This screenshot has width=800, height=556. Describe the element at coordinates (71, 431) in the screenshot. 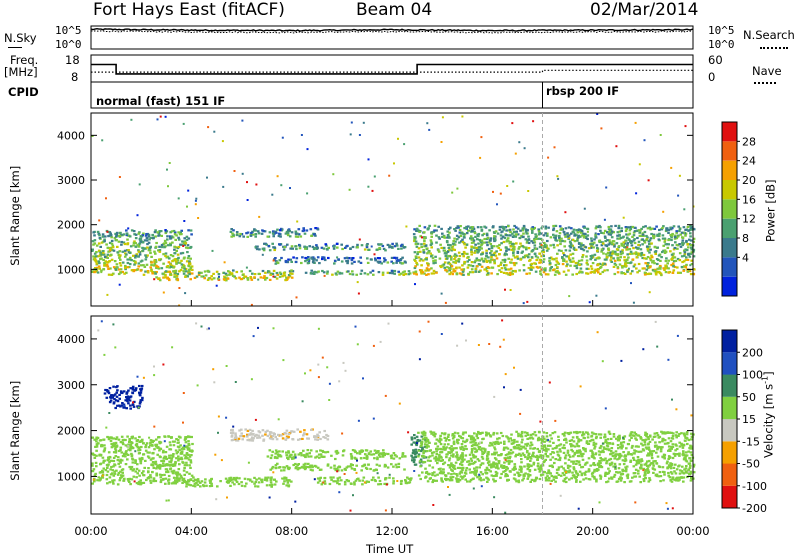

I see `velocity-ytick-label-1: 2000` at that location.